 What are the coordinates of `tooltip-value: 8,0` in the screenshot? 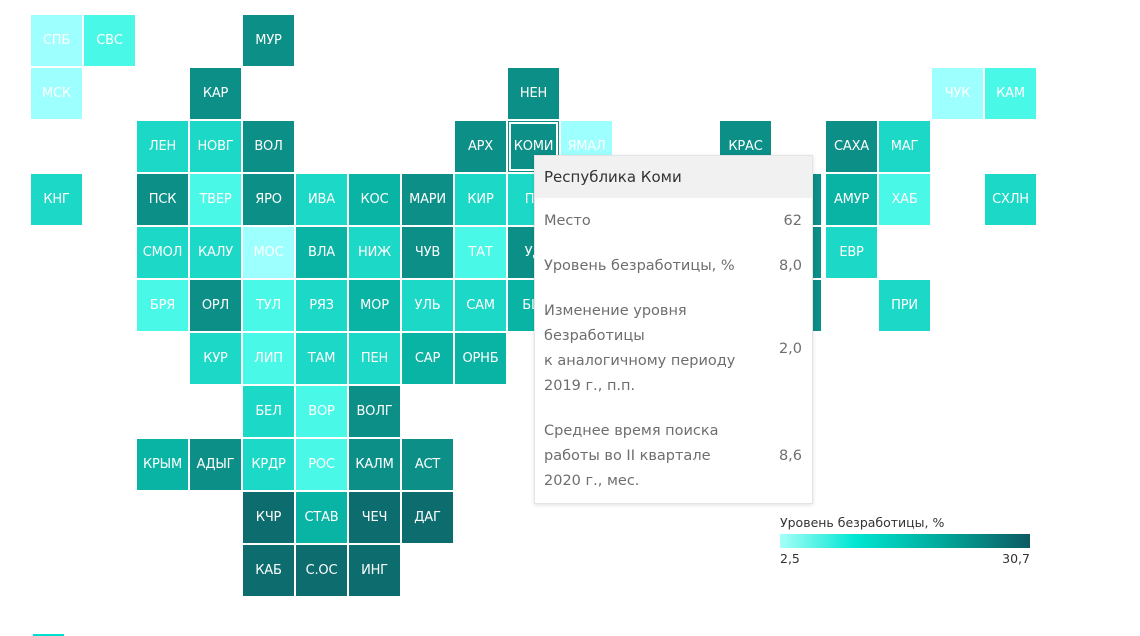 It's located at (790, 266).